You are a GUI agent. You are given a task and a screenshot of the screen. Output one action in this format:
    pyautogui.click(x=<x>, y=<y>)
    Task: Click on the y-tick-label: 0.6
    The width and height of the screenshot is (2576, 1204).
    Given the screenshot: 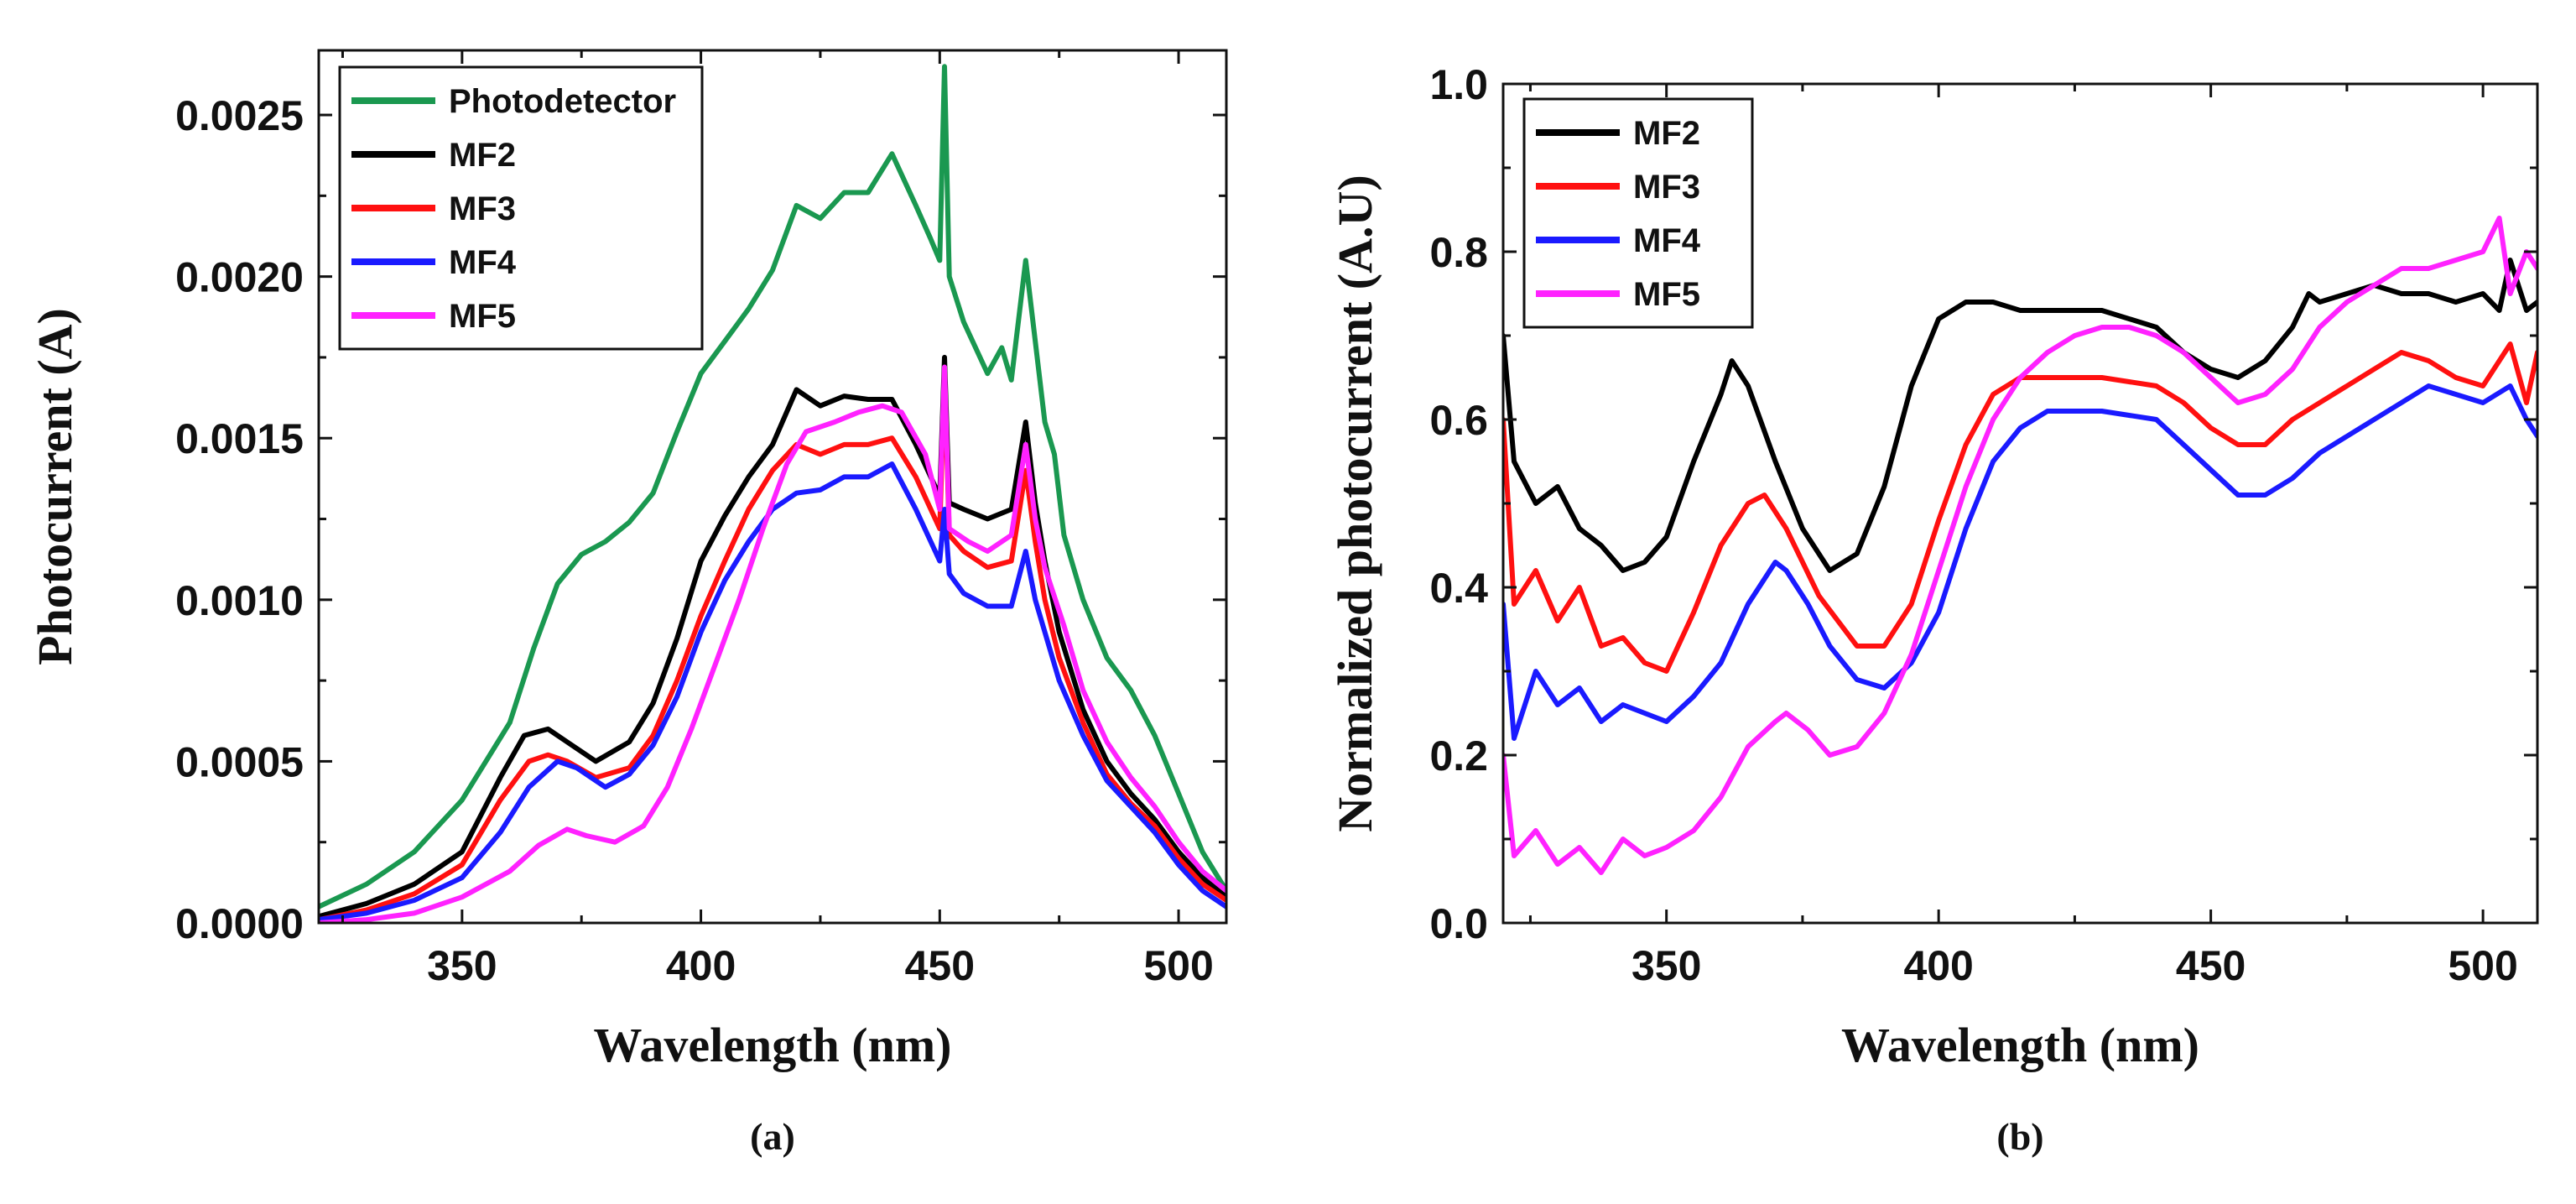 What is the action you would take?
    pyautogui.click(x=1458, y=420)
    